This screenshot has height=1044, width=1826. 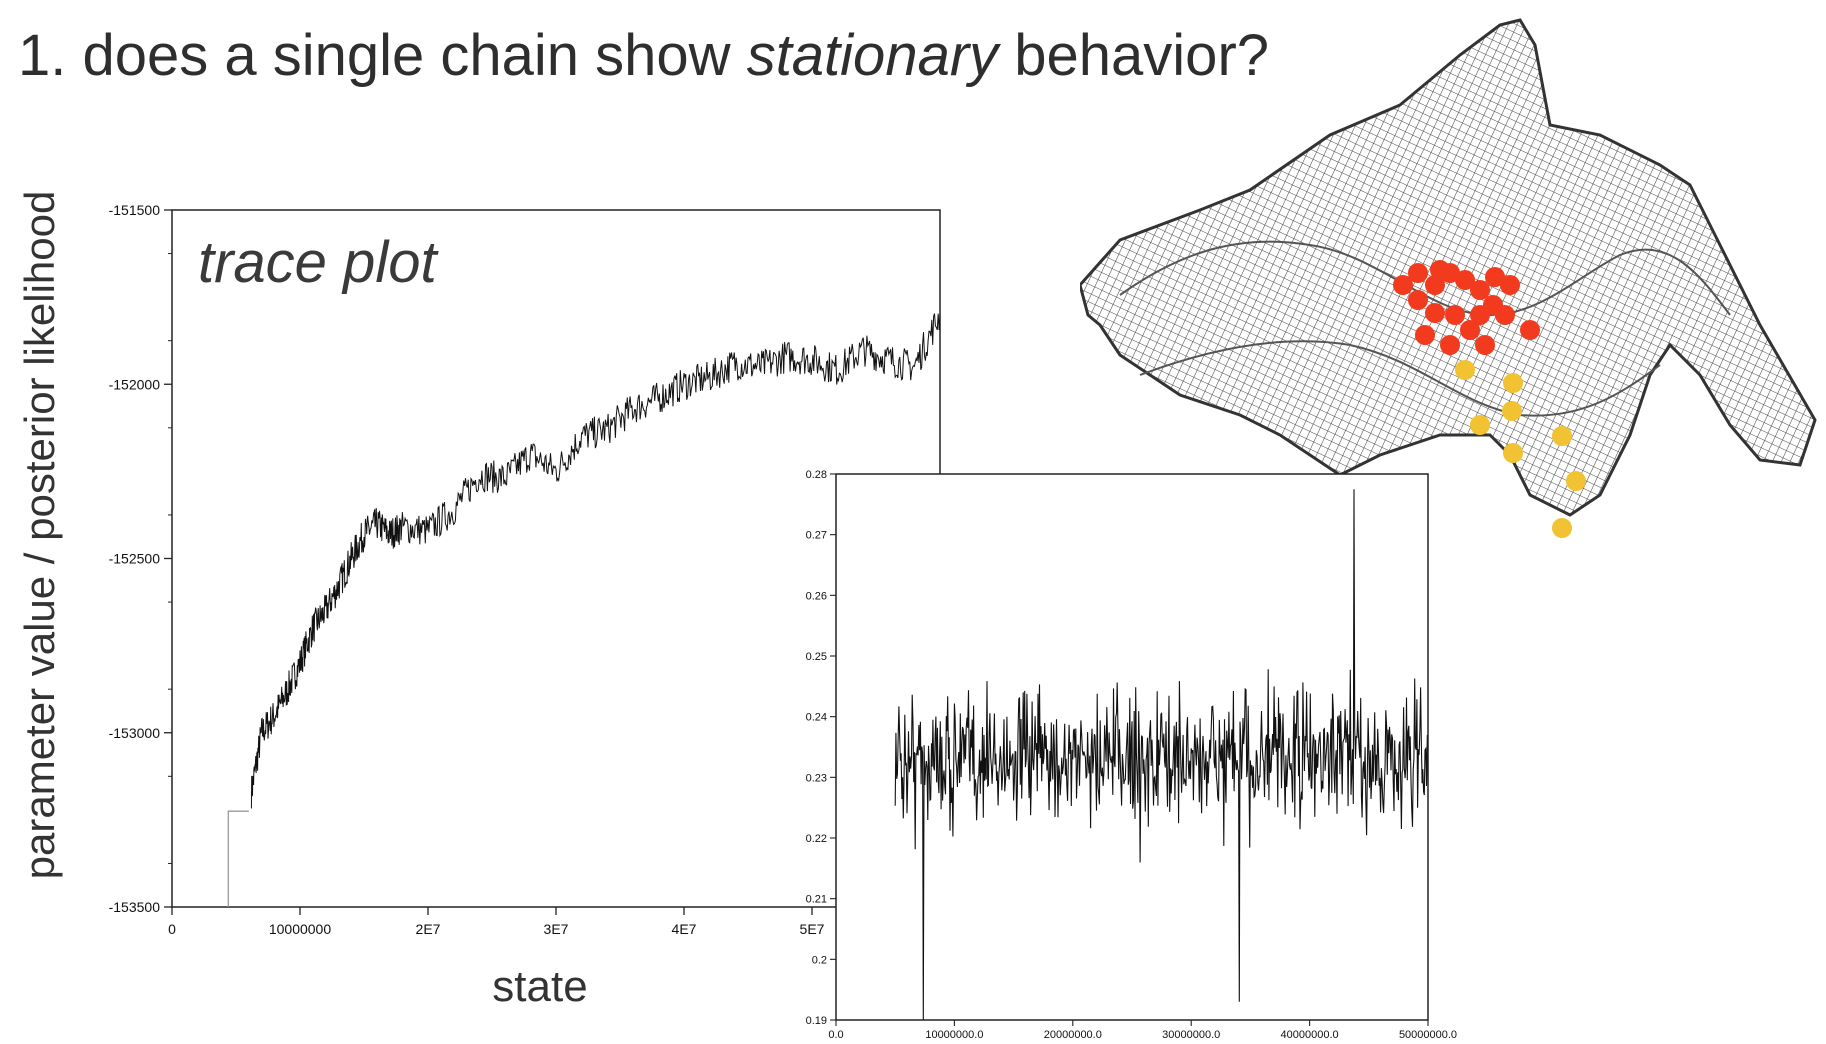 I want to click on x-axis-label: state, so click(x=540, y=986).